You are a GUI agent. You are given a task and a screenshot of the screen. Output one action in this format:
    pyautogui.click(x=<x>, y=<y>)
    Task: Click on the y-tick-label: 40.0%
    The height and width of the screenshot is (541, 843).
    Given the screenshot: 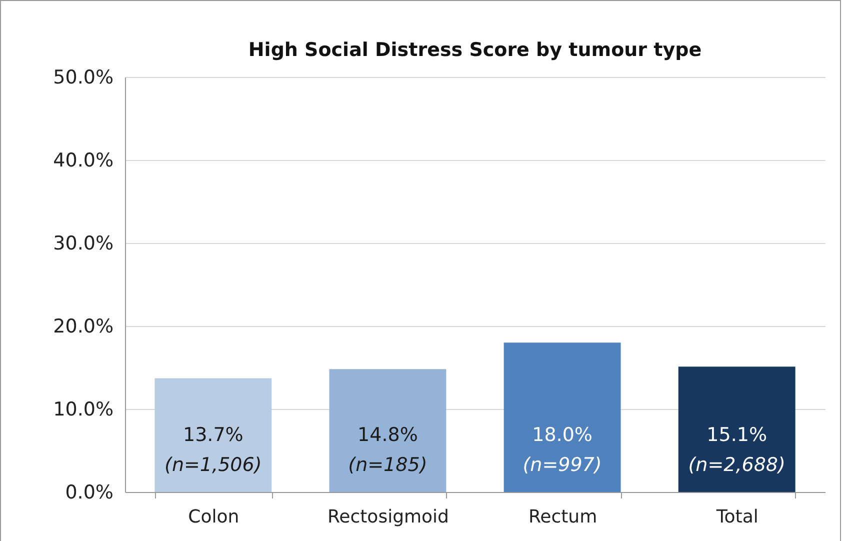 What is the action you would take?
    pyautogui.click(x=83, y=161)
    